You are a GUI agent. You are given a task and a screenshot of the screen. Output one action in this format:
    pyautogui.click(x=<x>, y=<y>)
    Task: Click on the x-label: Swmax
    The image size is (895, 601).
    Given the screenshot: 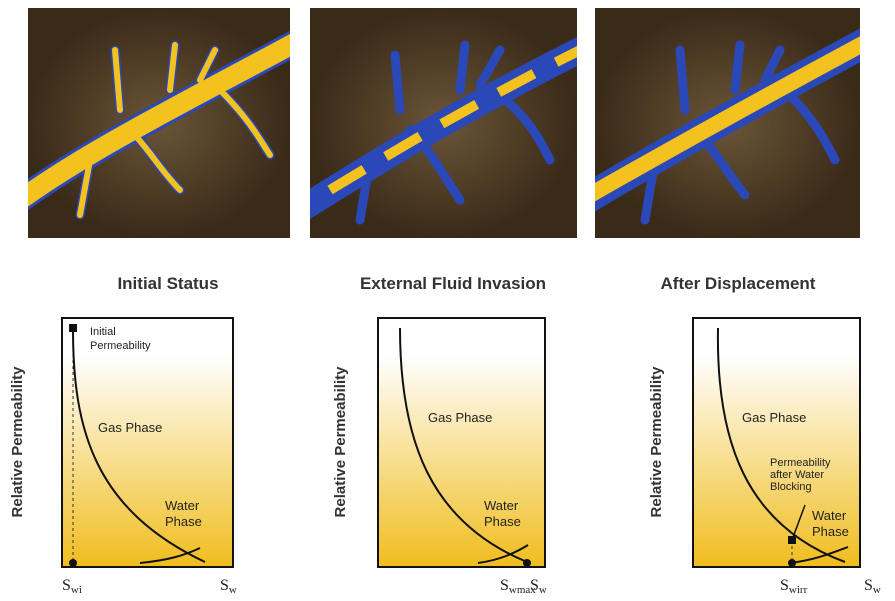 What is the action you would take?
    pyautogui.click(x=518, y=586)
    